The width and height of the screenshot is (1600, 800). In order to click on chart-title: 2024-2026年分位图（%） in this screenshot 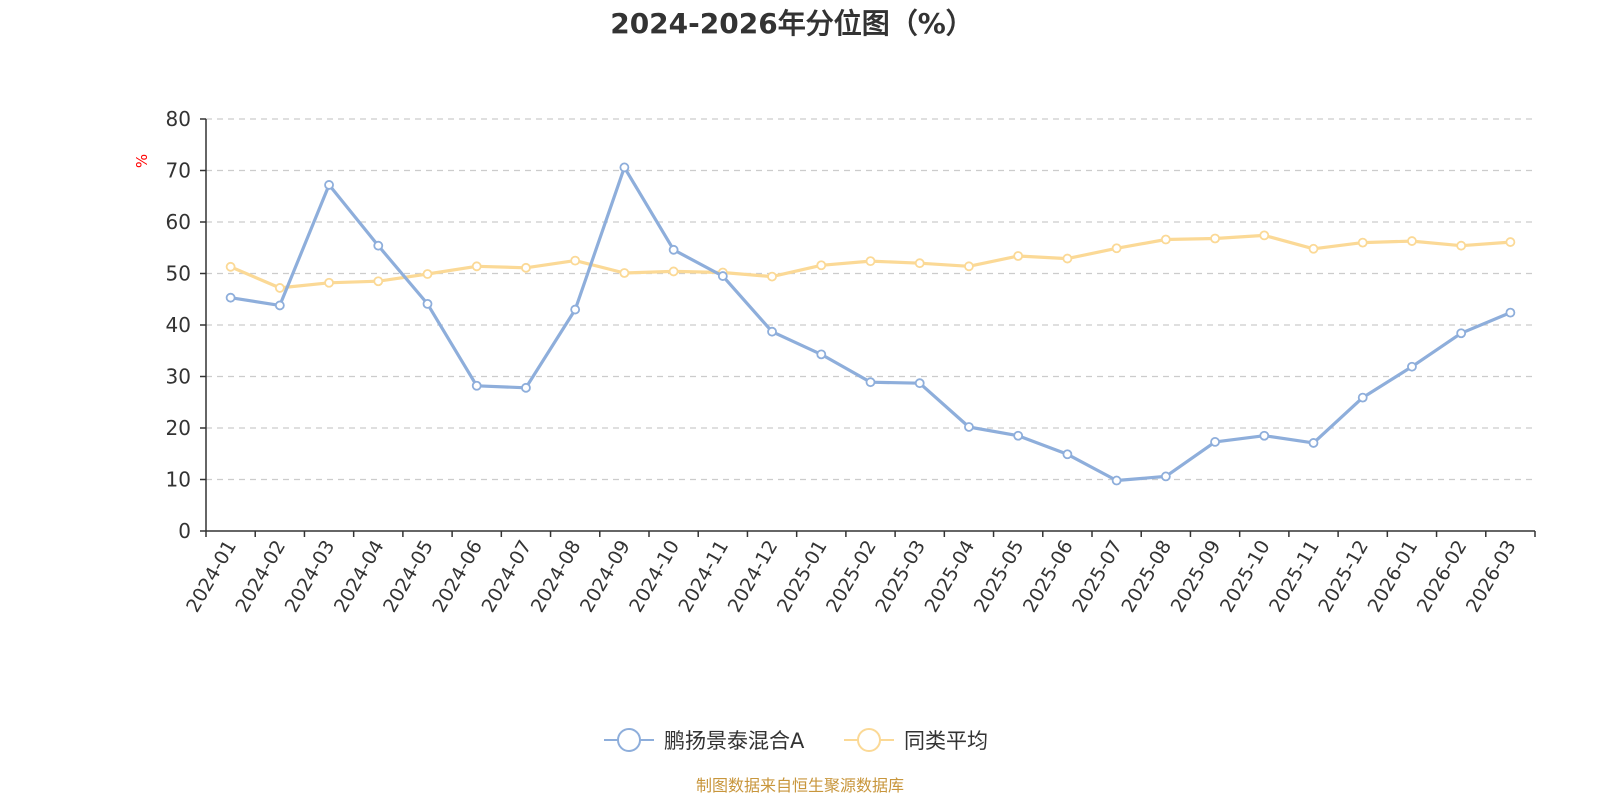, I will do `click(792, 23)`.